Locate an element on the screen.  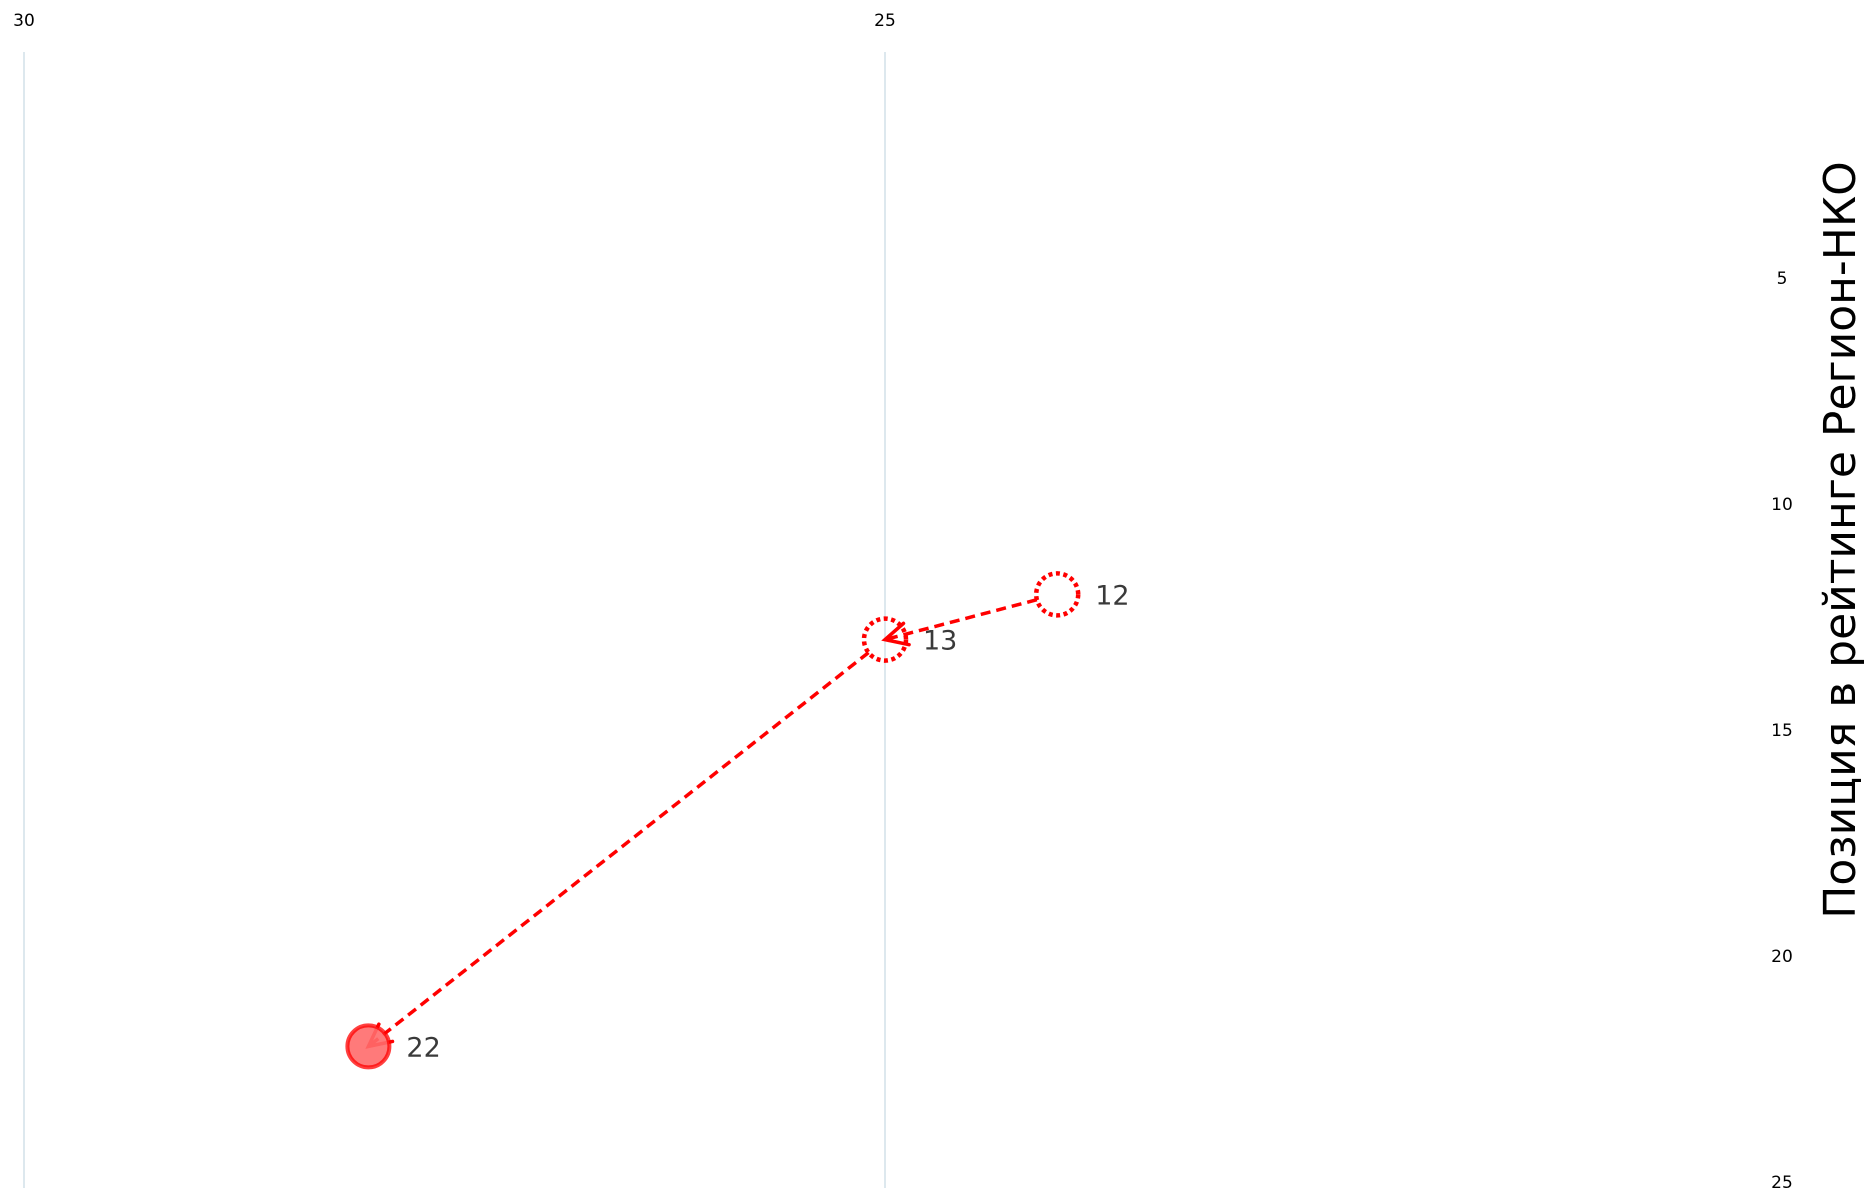
y-tick-label: 5 is located at coordinates (1782, 279).